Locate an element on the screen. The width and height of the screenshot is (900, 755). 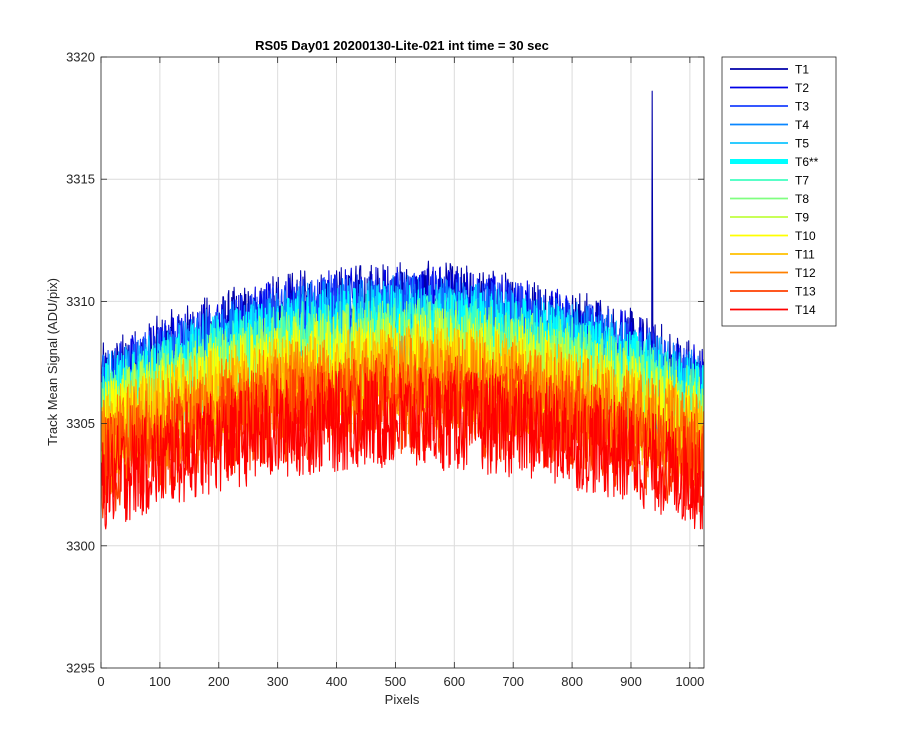
legend-label: T3 is located at coordinates (802, 107).